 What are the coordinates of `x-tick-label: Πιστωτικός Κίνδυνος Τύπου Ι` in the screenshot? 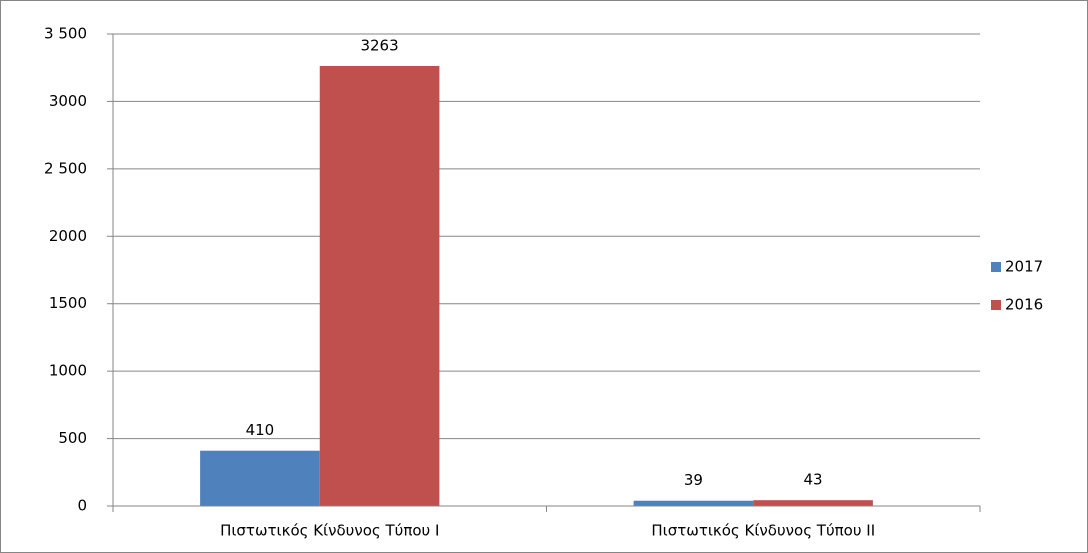 It's located at (329, 531).